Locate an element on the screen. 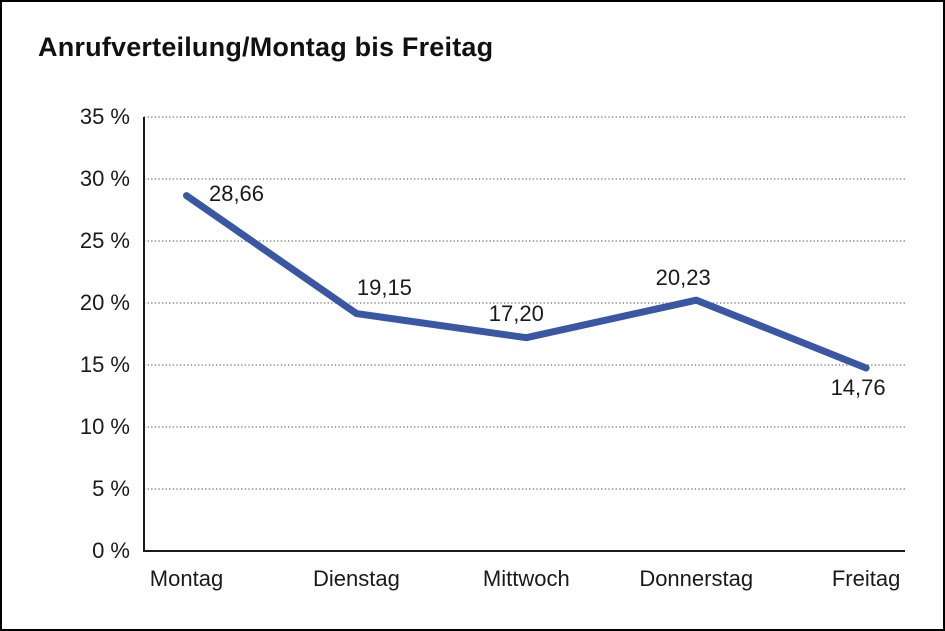  y-axis-label: 10 % is located at coordinates (104, 426).